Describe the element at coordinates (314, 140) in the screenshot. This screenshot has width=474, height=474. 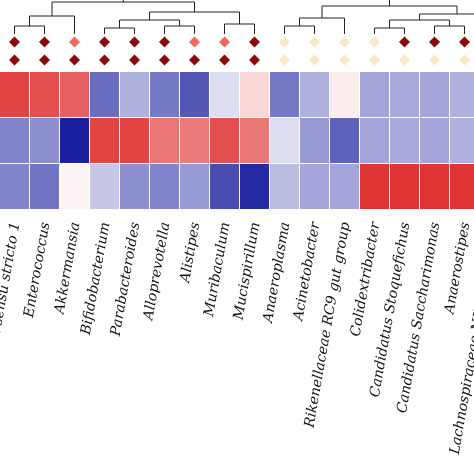
I see `heatmap-cell-r2-c11` at that location.